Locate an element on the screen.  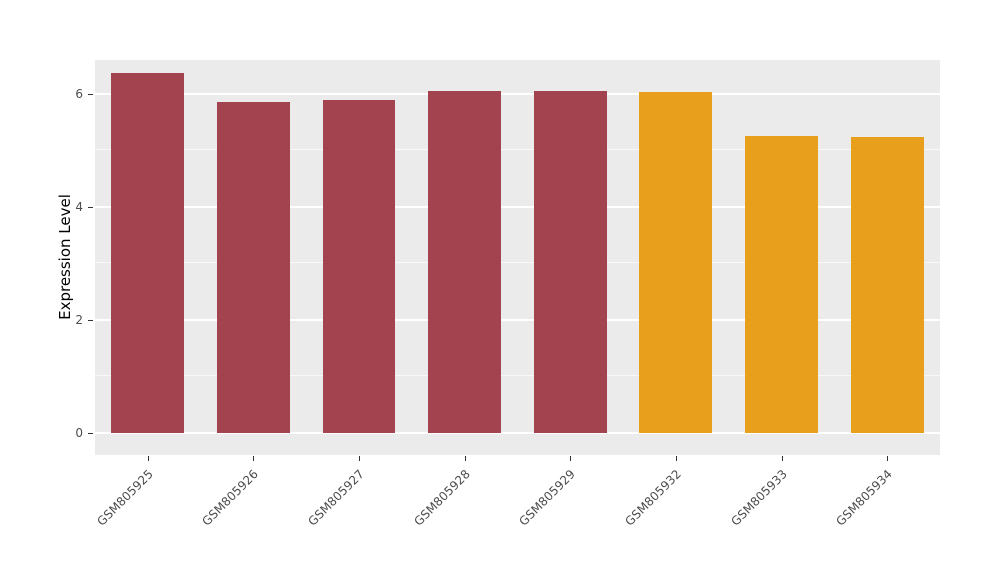
x-tick-label-GSM805934: GSM805934 is located at coordinates (864, 498).